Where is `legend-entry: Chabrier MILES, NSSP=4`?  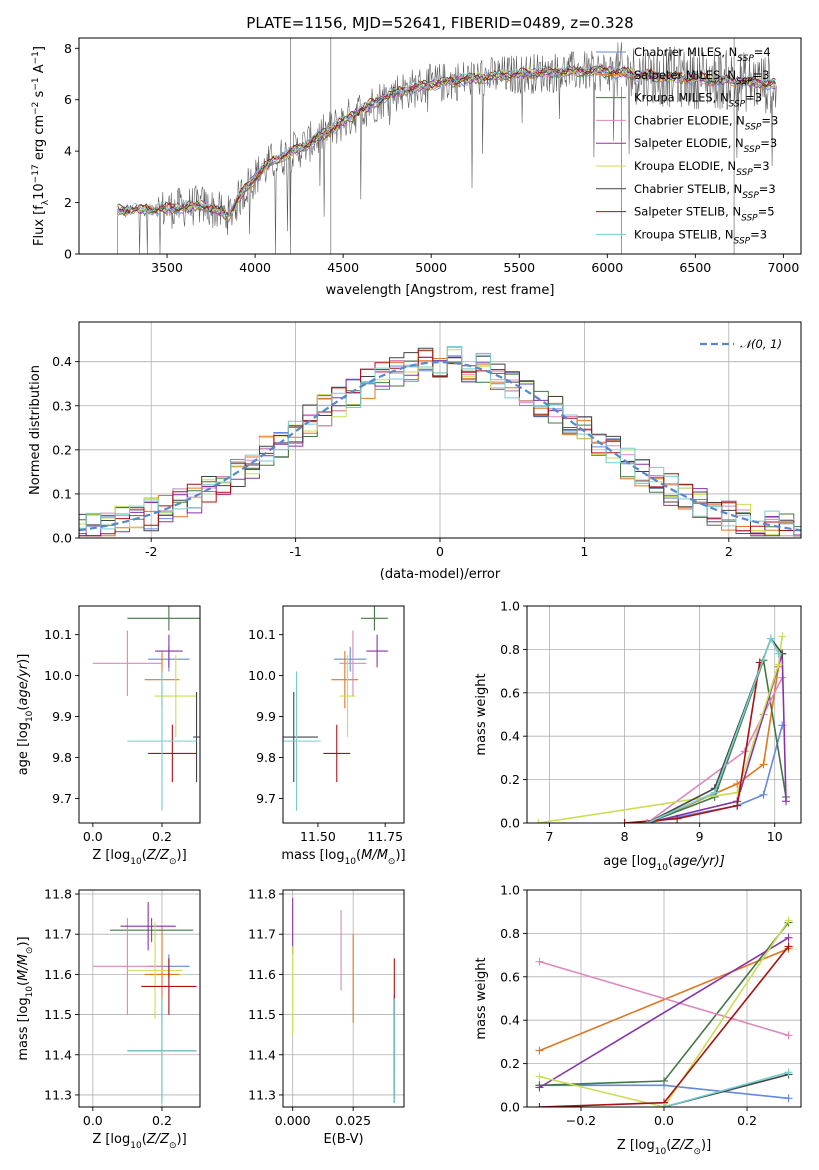 legend-entry: Chabrier MILES, NSSP=4 is located at coordinates (683, 54).